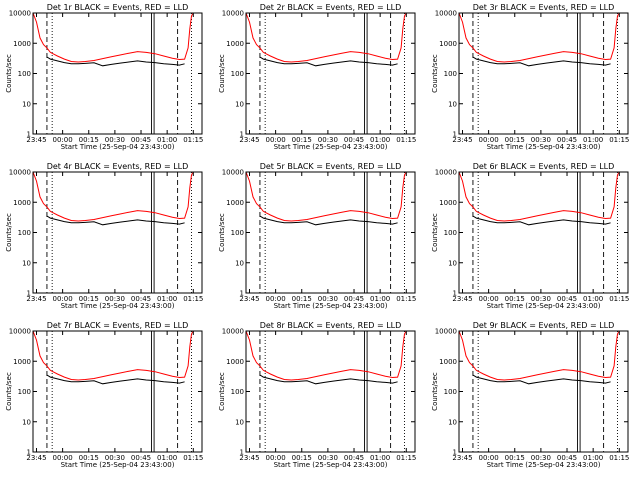 The width and height of the screenshot is (640, 480). What do you see at coordinates (544, 166) in the screenshot?
I see `panel-title: Det 6r BLACK = Events, RED = LLD` at bounding box center [544, 166].